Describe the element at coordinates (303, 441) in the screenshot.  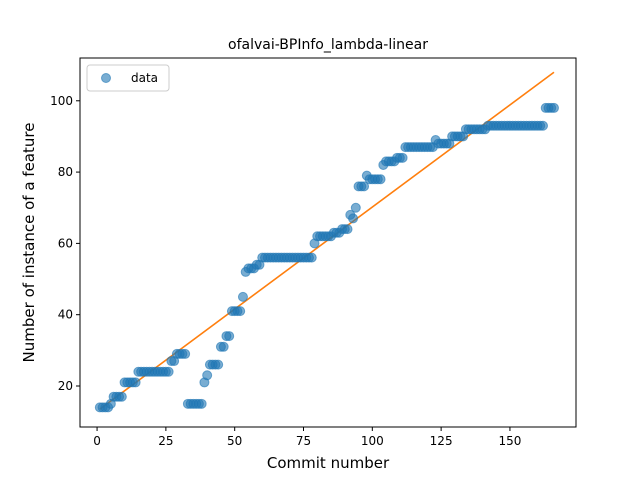
I see `x-tick-label: 75` at that location.